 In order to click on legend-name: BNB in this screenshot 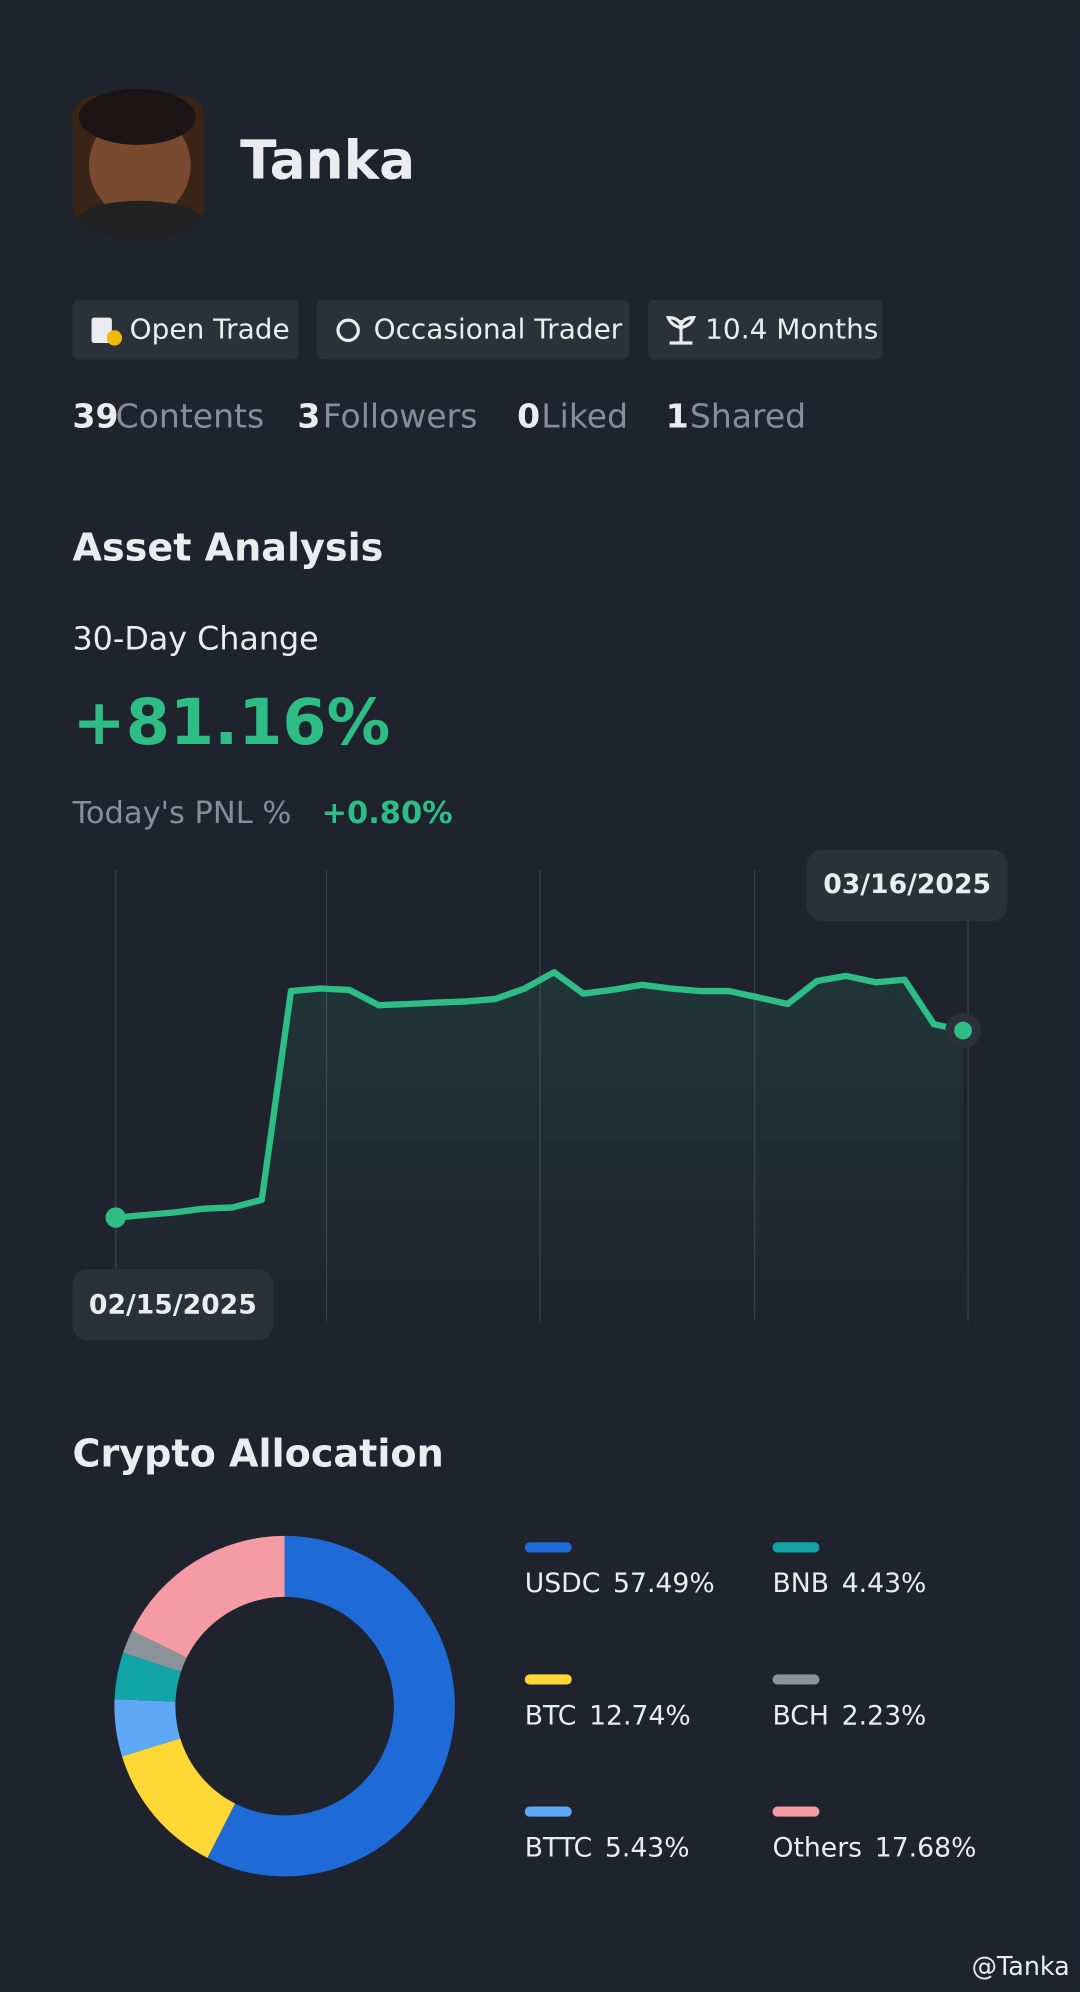, I will do `click(800, 1583)`.